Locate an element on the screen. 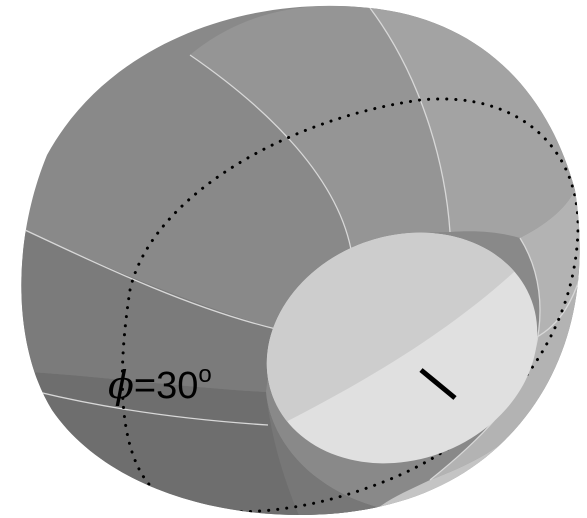 The image size is (587, 518). latitude-line-right is located at coordinates (557, 299).